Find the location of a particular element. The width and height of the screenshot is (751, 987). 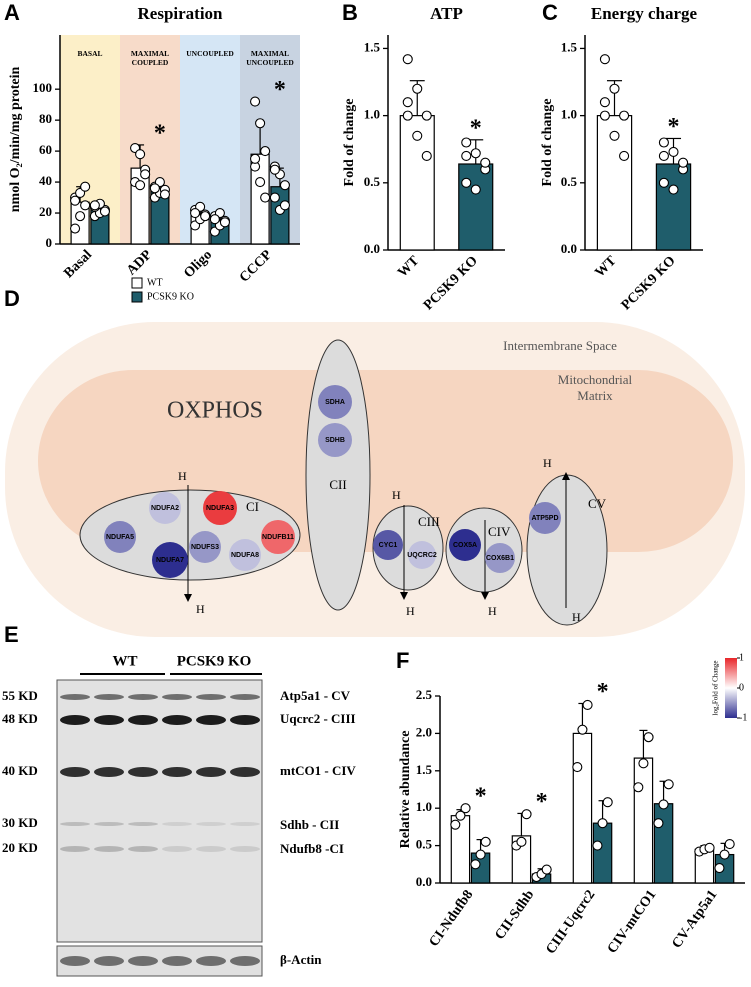

color-tick-label: -1 is located at coordinates (743, 717).